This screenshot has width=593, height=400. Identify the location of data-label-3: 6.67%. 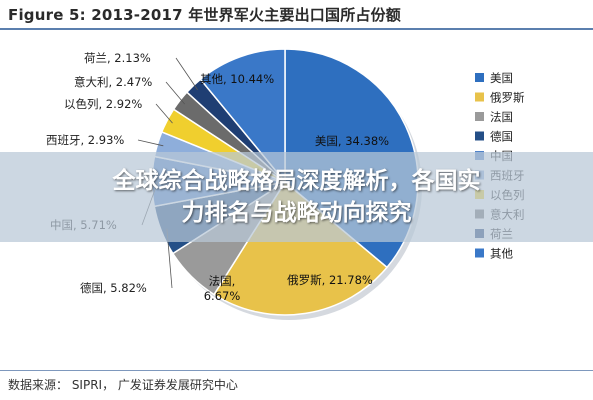
(222, 296).